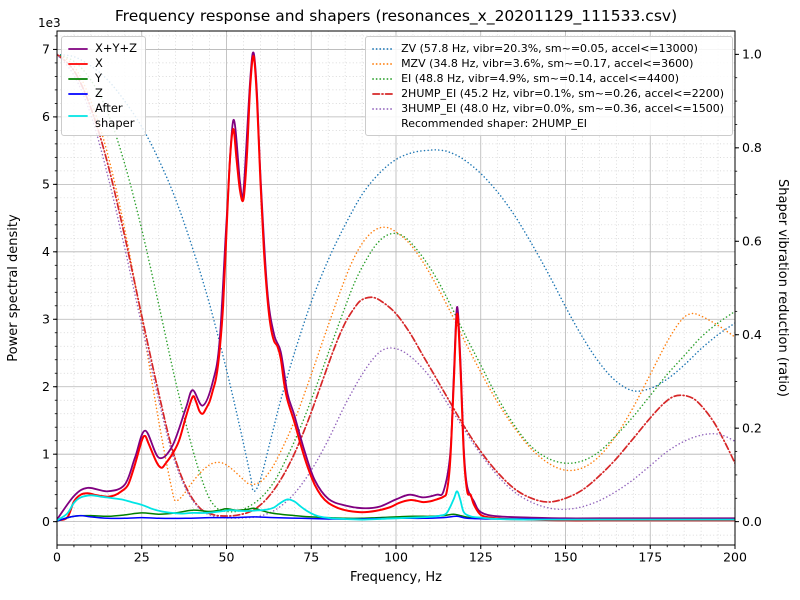 This screenshot has height=600, width=800. Describe the element at coordinates (46, 521) in the screenshot. I see `y-left-tick-label: 0` at that location.